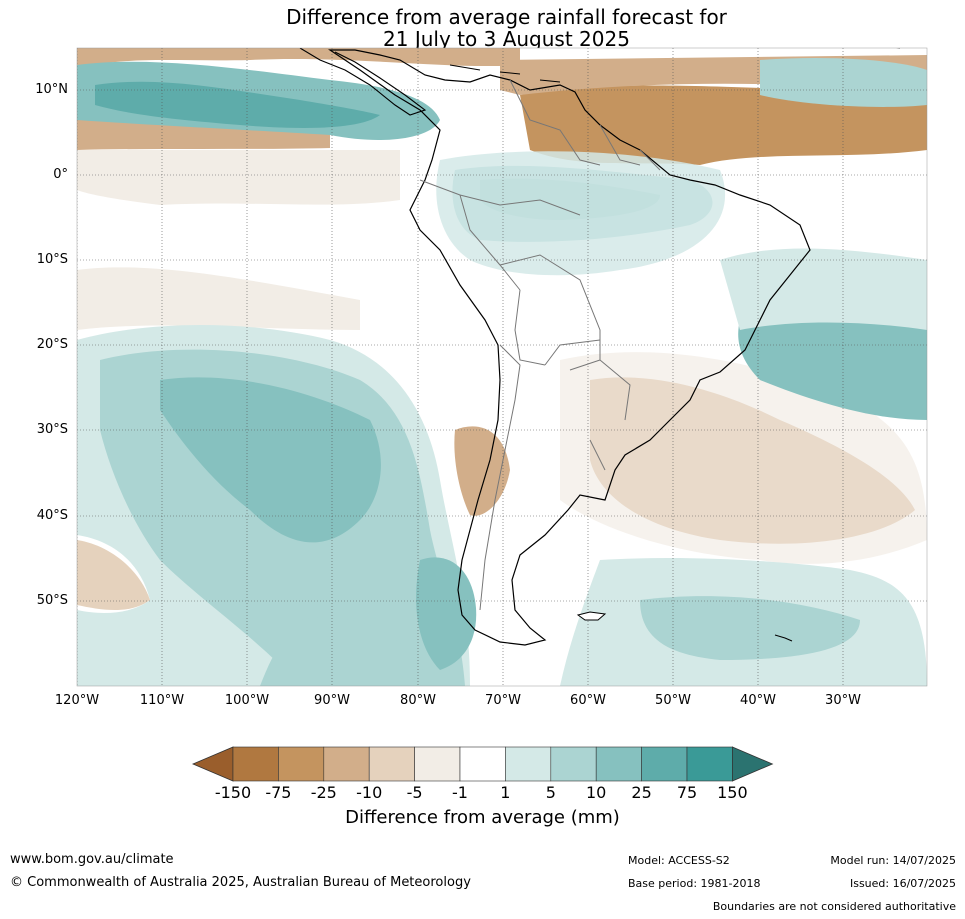 Image resolution: width=965 pixels, height=919 pixels. I want to click on wet-region-brazil-coast, so click(832, 364).